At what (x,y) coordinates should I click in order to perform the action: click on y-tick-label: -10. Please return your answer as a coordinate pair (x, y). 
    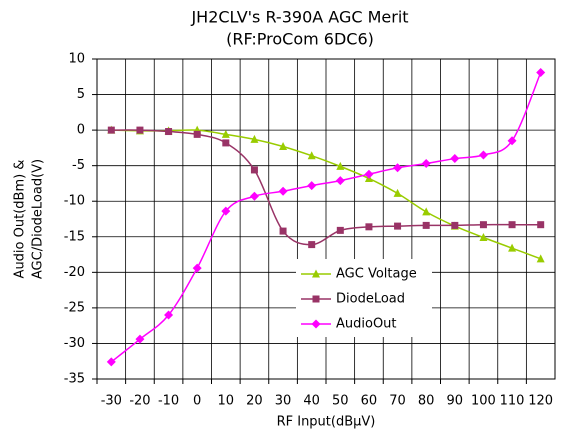
    Looking at the image, I should click on (74, 201).